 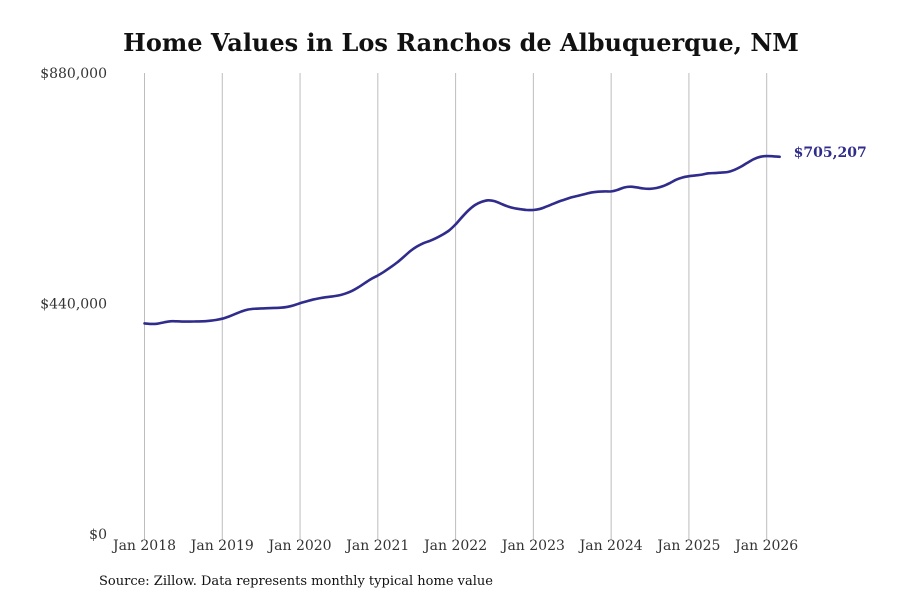 What do you see at coordinates (73, 74) in the screenshot?
I see `y-tick-label: $880,000` at bounding box center [73, 74].